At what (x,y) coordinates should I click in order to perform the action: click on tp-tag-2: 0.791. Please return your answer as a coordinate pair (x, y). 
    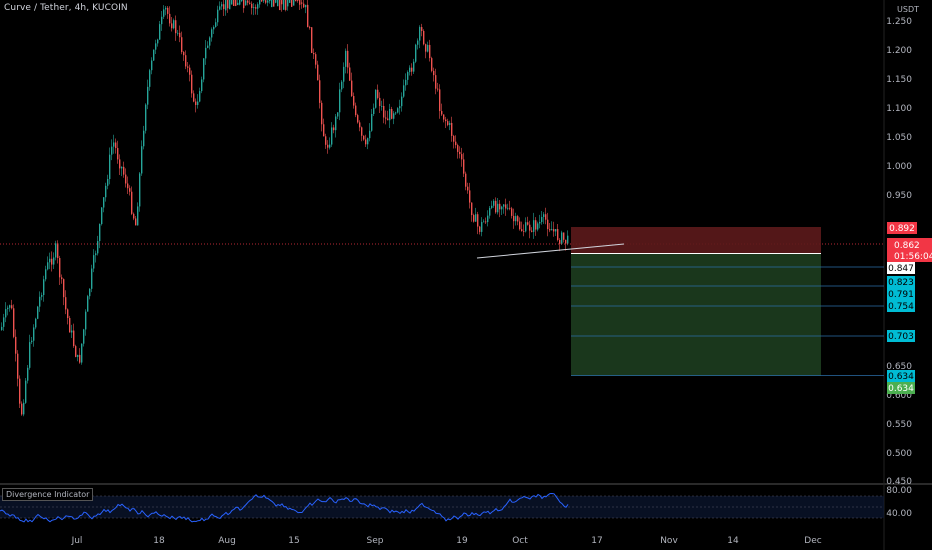
    Looking at the image, I should click on (901, 294).